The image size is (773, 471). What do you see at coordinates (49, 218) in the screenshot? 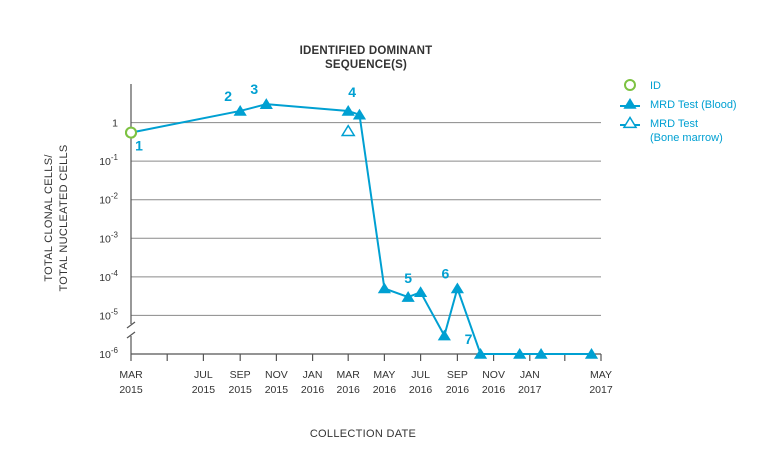
I see `y-axis-label-line: TOTAL CLONAL CELLS/` at bounding box center [49, 218].